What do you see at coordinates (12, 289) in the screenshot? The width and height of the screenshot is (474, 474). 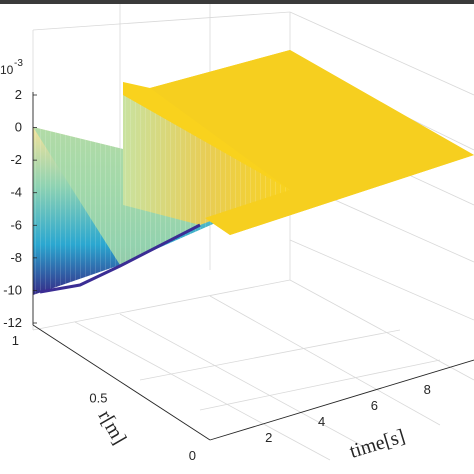 I see `z-tick-label: -10` at bounding box center [12, 289].